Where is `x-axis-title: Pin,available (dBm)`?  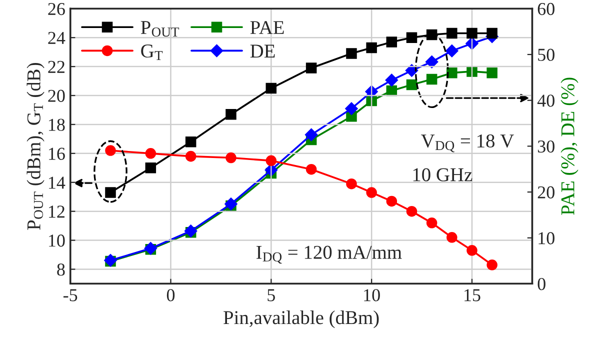
x-axis-title: Pin,available (dBm) is located at coordinates (301, 319).